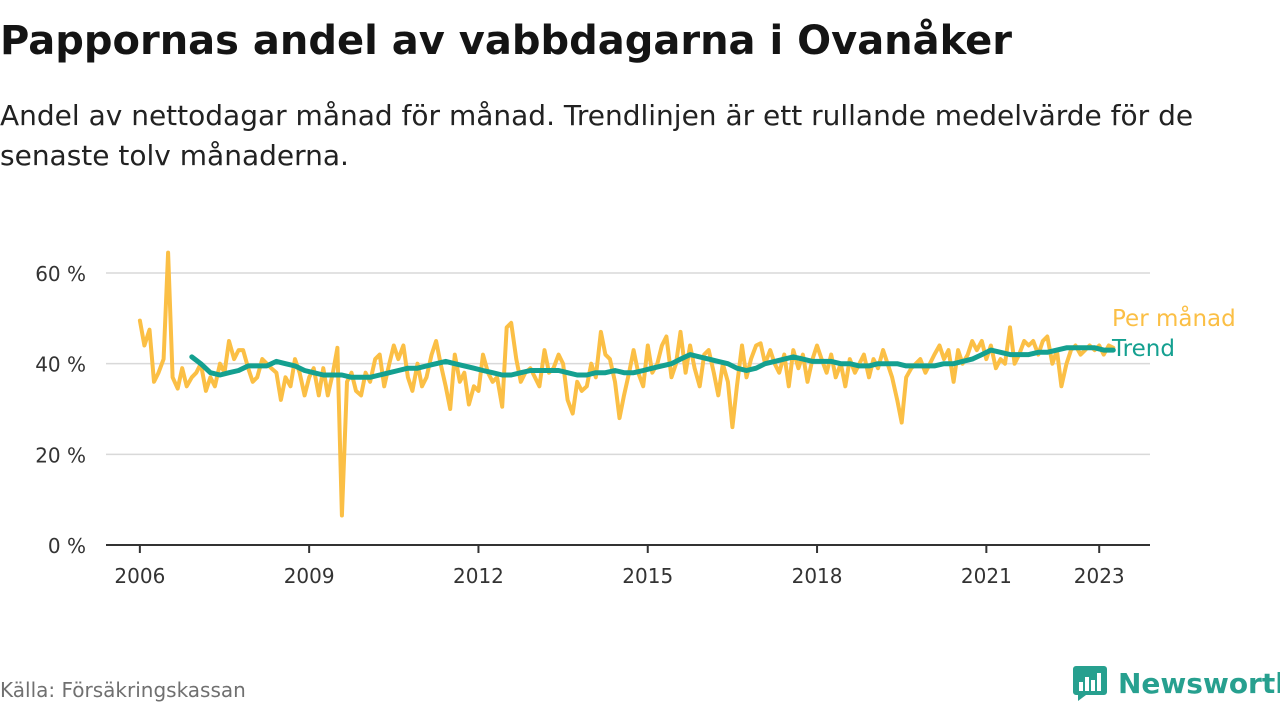 Image resolution: width=1280 pixels, height=720 pixels. Describe the element at coordinates (1090, 683) in the screenshot. I see `bar-chart-speech-bubble-icon` at that location.